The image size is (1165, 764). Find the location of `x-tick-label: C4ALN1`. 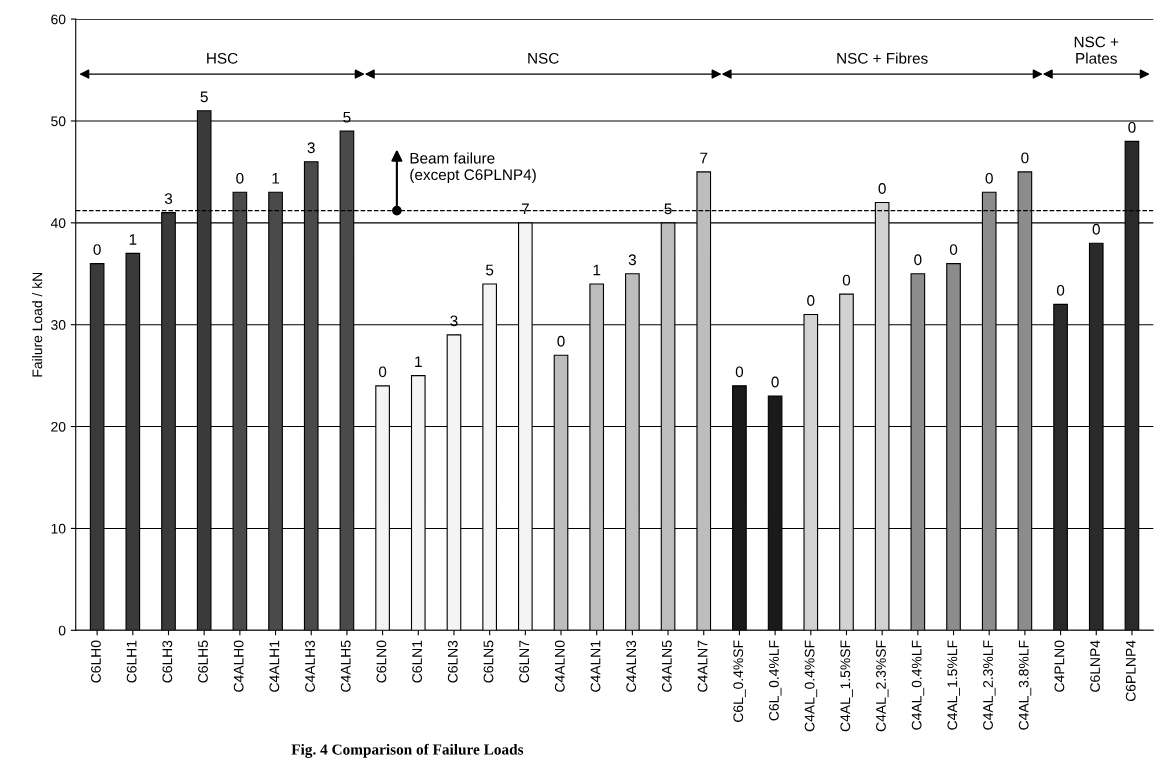

x-tick-label: C4ALN1 is located at coordinates (595, 666).